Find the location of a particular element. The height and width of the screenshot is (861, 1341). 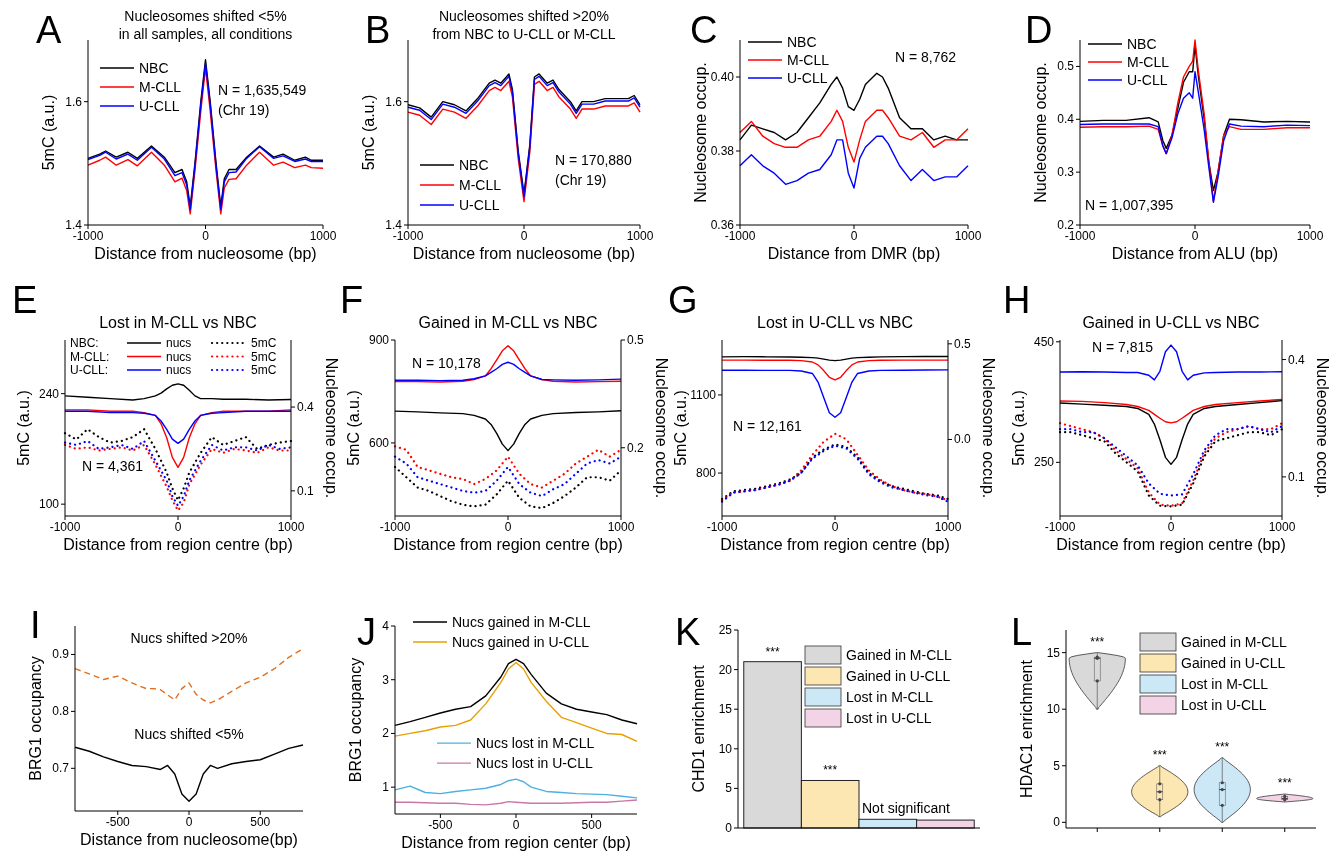

chart-title: Gained in U-CLL vs NBC is located at coordinates (1171, 322).